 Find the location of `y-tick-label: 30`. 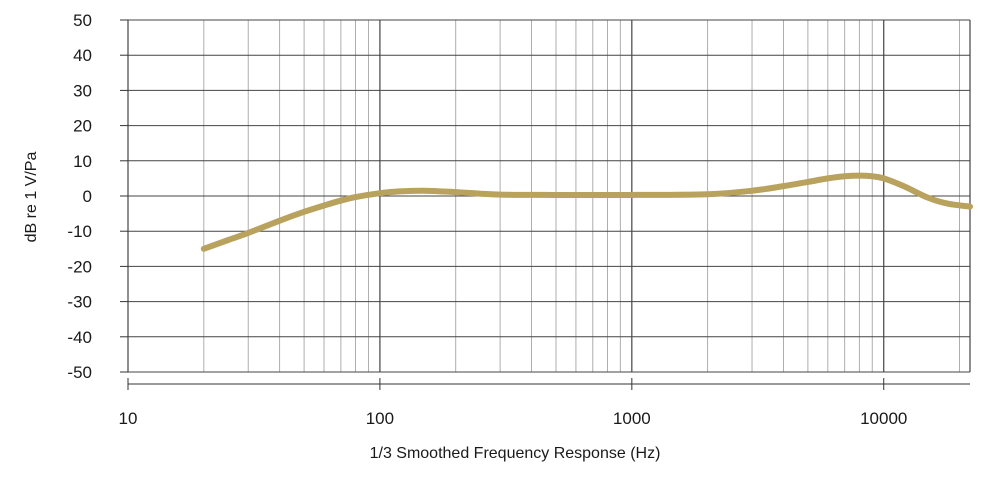

y-tick-label: 30 is located at coordinates (82, 90).